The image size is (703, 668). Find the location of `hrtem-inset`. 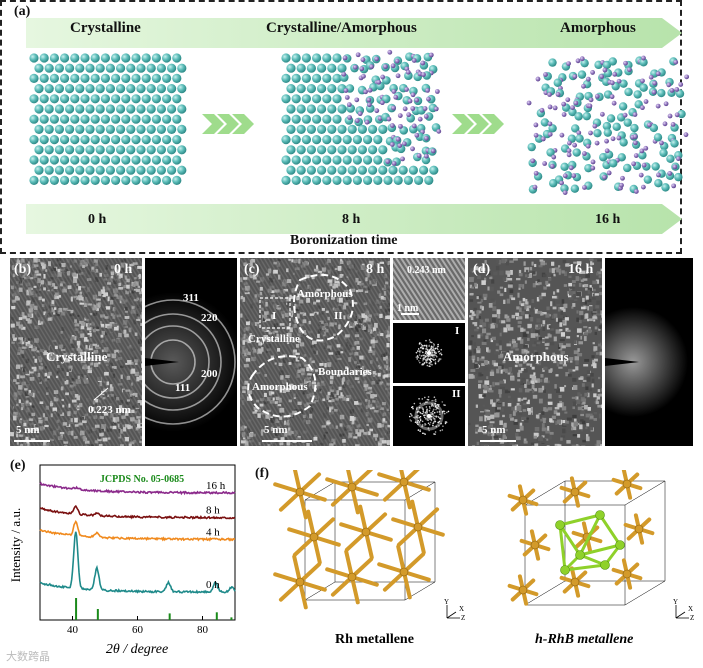

hrtem-inset is located at coordinates (429, 289).